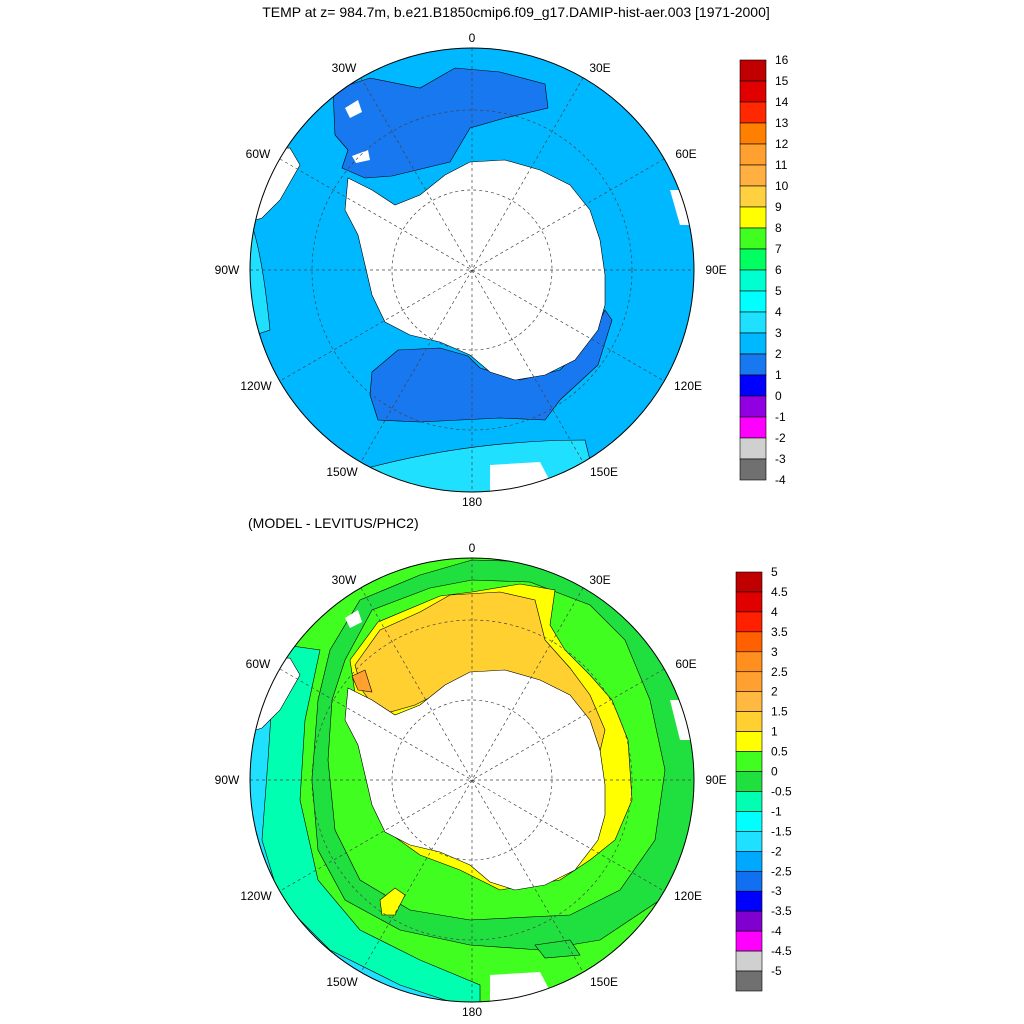  What do you see at coordinates (778, 207) in the screenshot?
I see `top-colorbar-label: 9` at bounding box center [778, 207].